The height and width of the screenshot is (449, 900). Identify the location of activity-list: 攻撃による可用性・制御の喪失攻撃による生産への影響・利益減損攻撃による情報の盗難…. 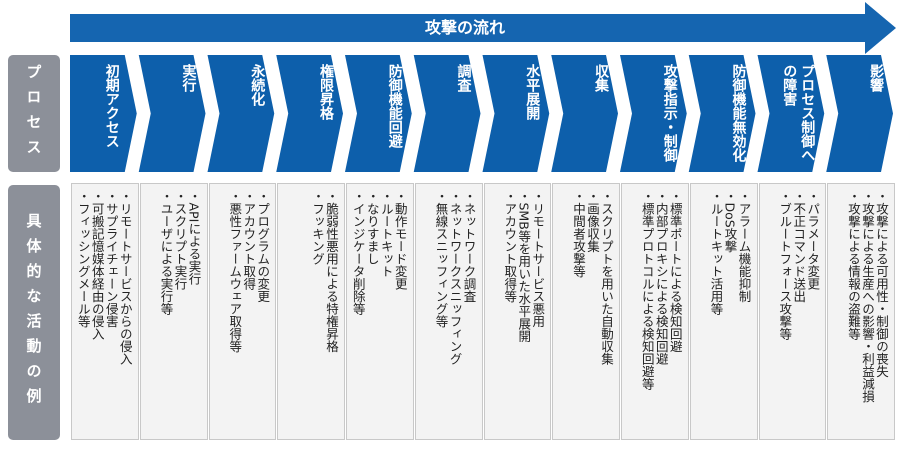
(867, 296).